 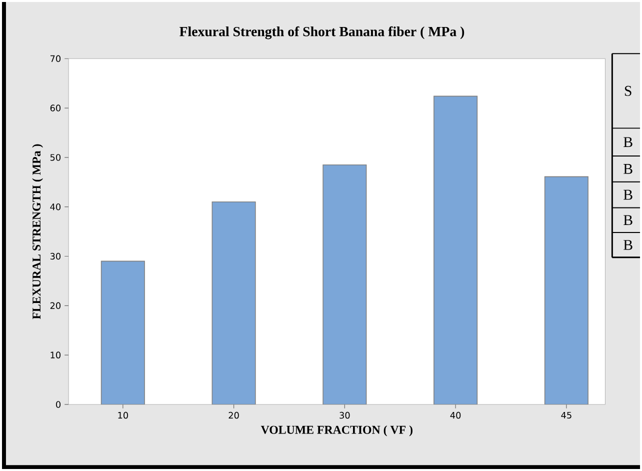 What do you see at coordinates (55, 256) in the screenshot?
I see `y-tick-label: 30` at bounding box center [55, 256].